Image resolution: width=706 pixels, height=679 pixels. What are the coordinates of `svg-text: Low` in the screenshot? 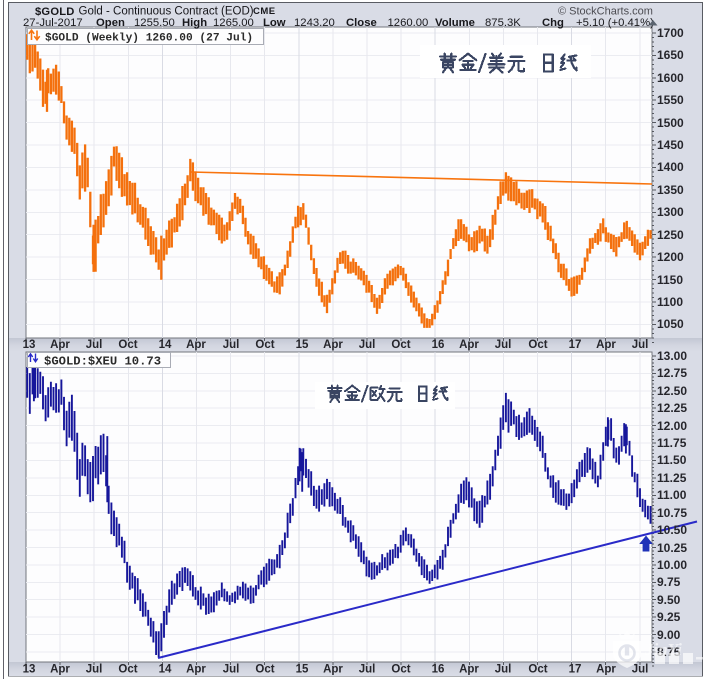 It's located at (274, 23).